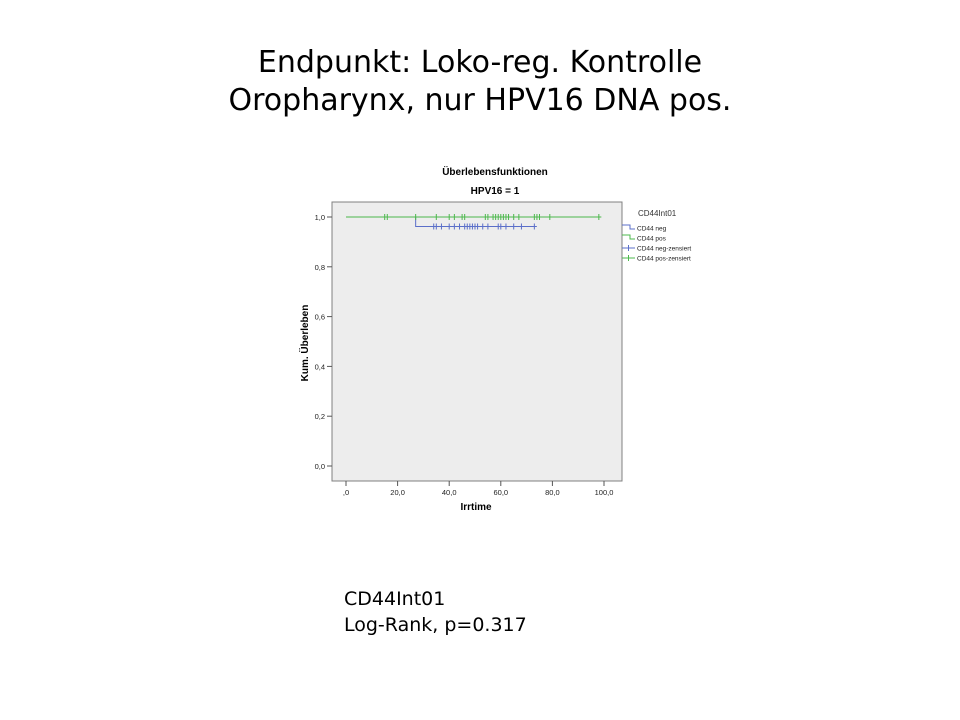  Describe the element at coordinates (304, 343) in the screenshot. I see `y-axis-label: Kum. Überleben` at that location.